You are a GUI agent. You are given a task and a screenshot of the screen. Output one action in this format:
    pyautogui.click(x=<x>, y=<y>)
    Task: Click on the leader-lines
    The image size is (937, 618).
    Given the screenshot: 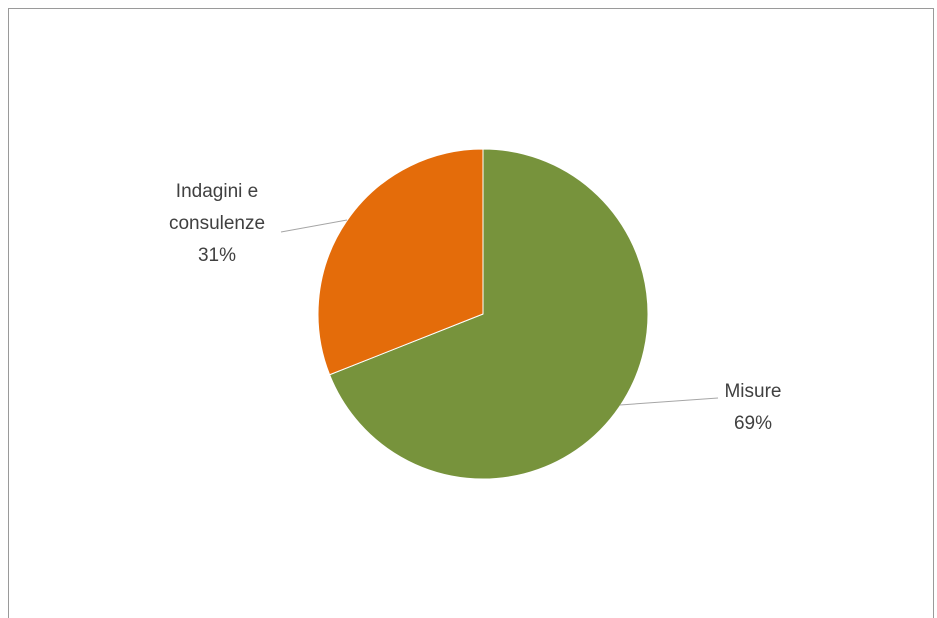 What is the action you would take?
    pyautogui.click(x=499, y=312)
    